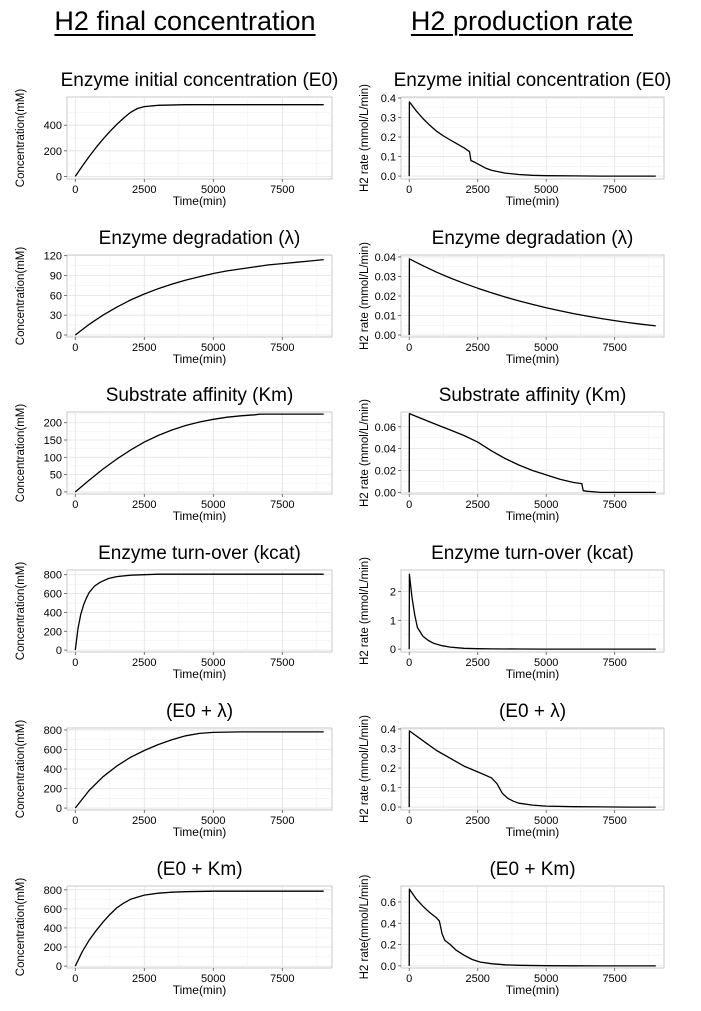  Describe the element at coordinates (365, 138) in the screenshot. I see `chart-2-y-axis-label: H2 rate (mmol/L/min)` at that location.